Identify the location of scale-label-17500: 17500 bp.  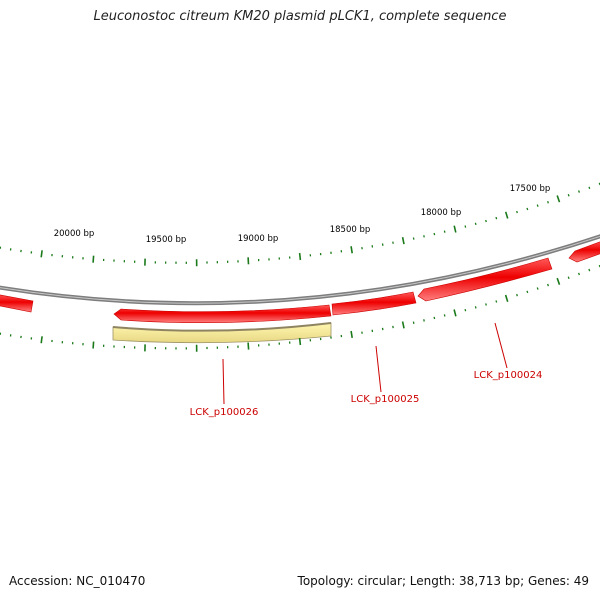
(530, 189).